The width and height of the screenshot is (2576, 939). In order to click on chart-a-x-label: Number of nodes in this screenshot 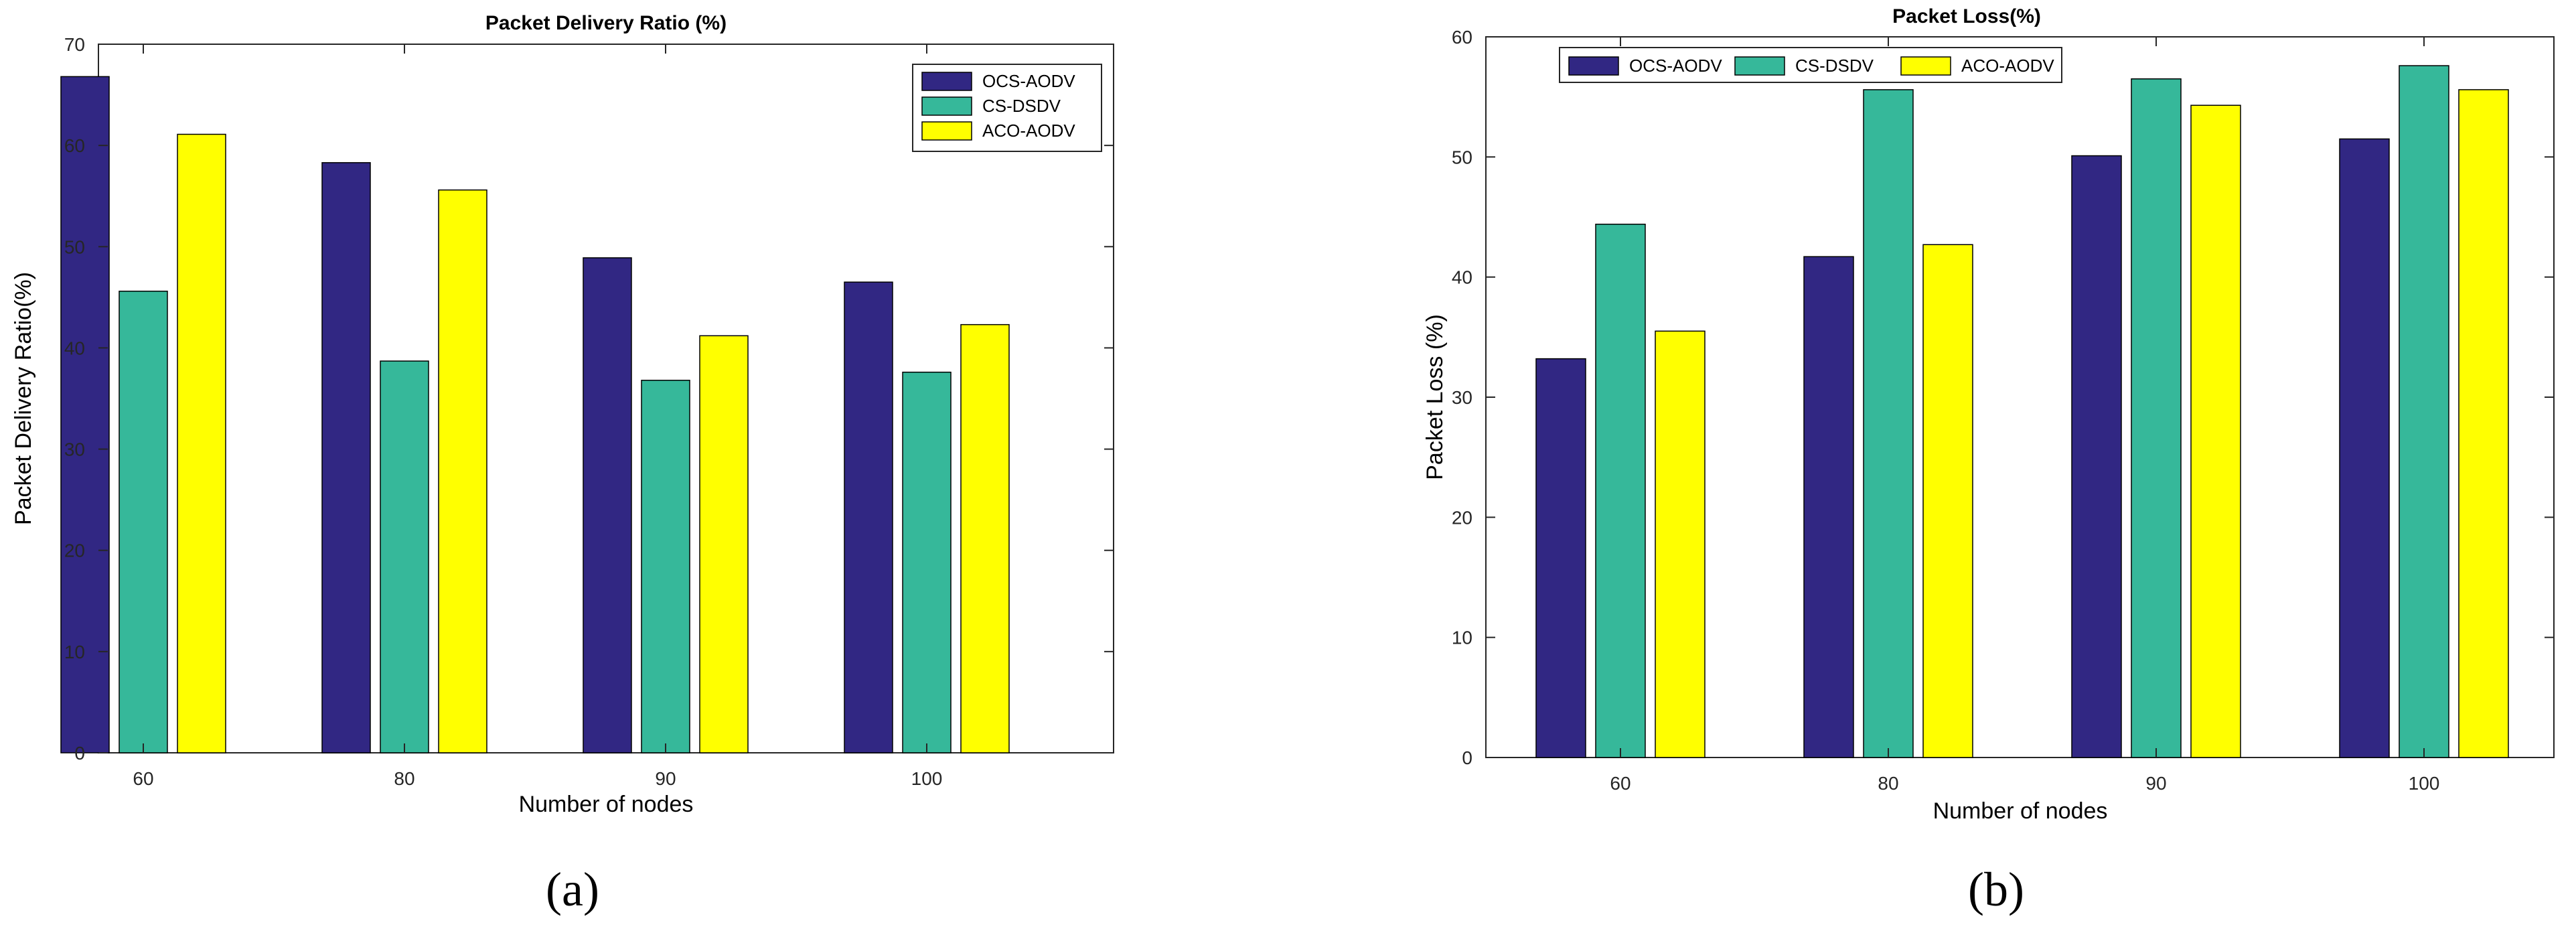, I will do `click(606, 804)`.